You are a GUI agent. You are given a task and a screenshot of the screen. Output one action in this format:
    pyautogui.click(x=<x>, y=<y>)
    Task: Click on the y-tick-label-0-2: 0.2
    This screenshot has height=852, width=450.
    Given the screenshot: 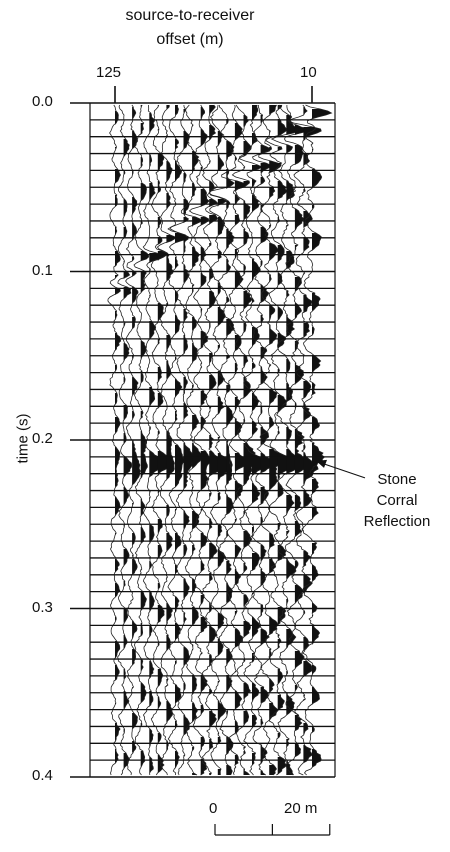 What is the action you would take?
    pyautogui.click(x=42, y=438)
    